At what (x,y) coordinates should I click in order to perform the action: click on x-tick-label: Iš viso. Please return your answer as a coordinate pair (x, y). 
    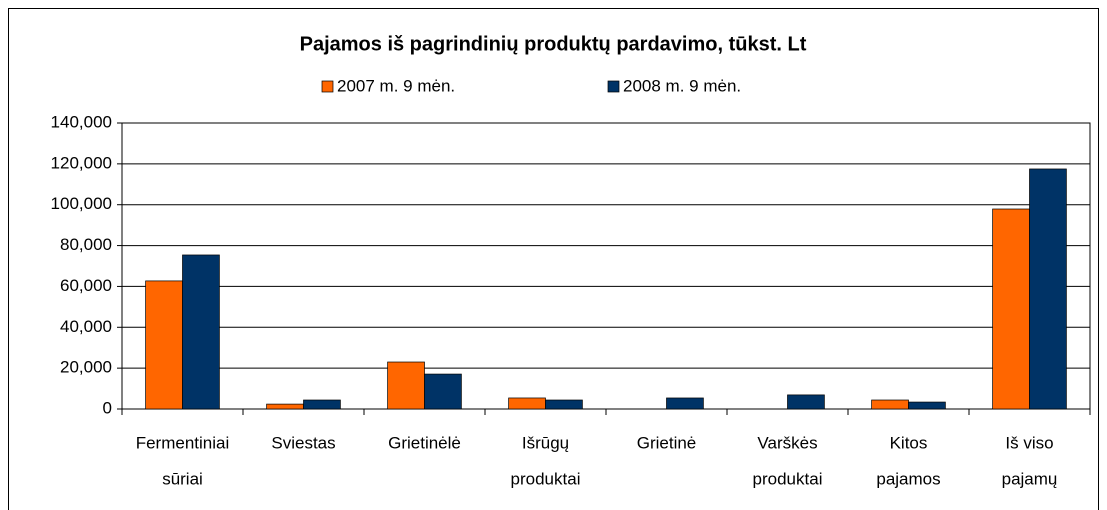
    Looking at the image, I should click on (1029, 442).